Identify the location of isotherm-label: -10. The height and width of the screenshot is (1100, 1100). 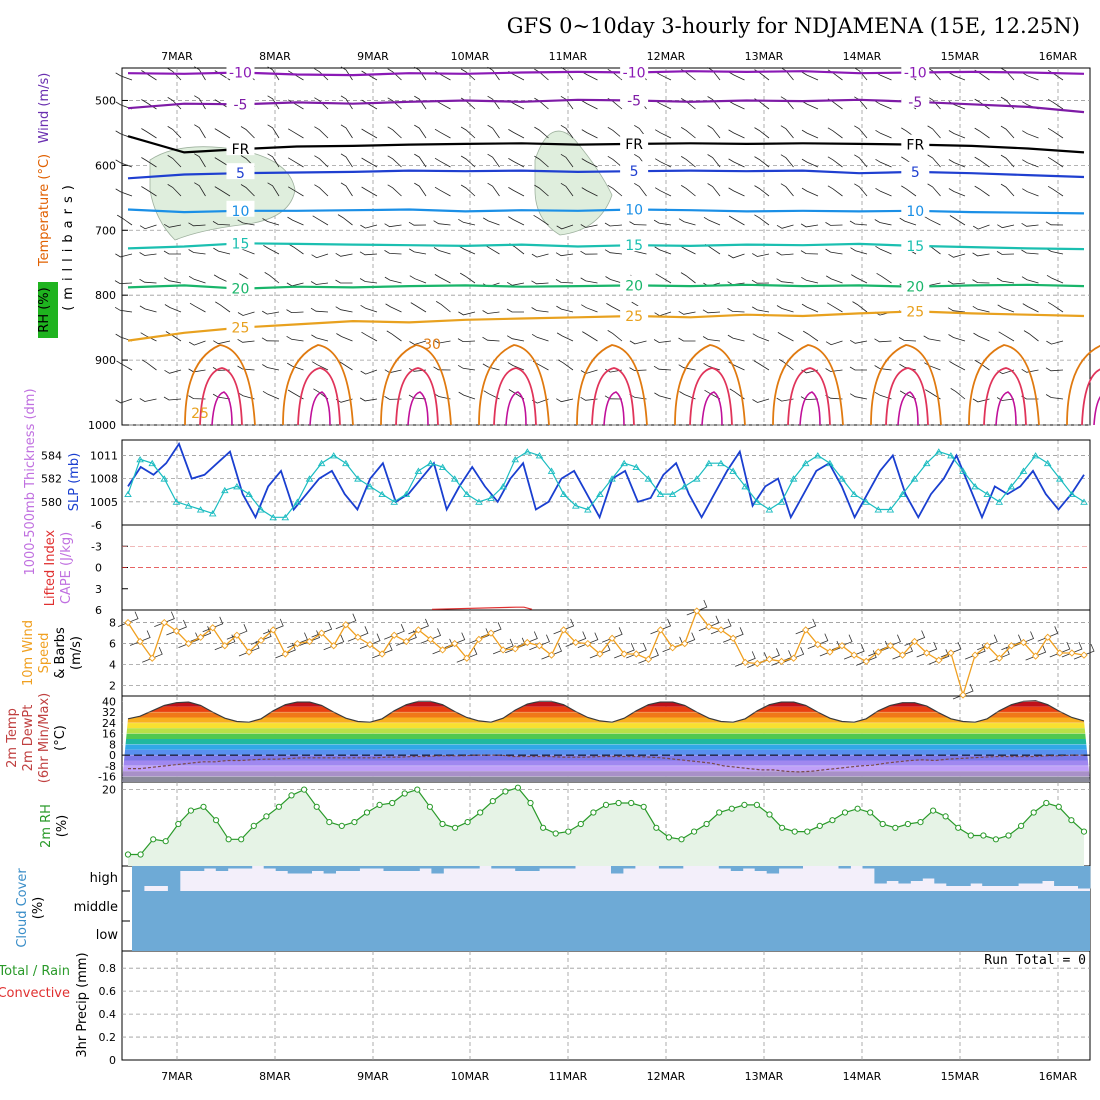
(634, 72).